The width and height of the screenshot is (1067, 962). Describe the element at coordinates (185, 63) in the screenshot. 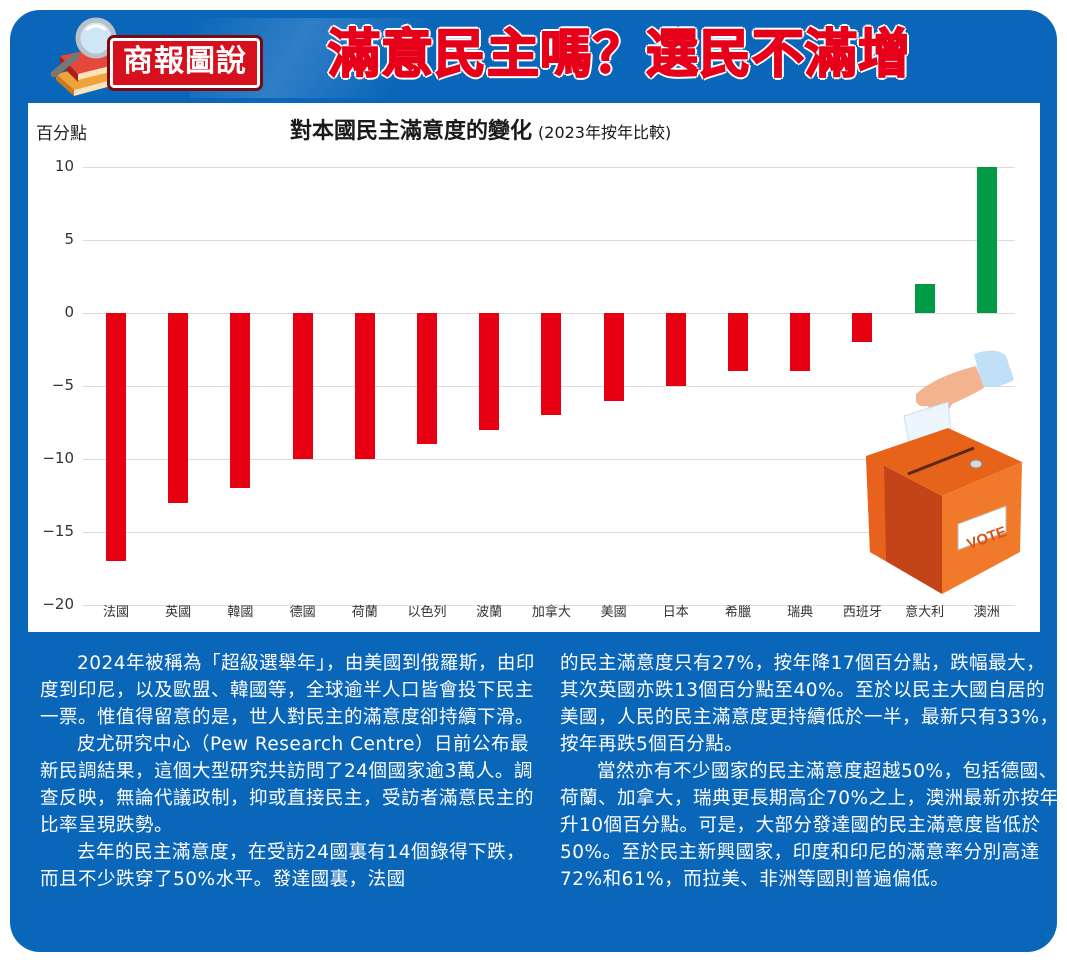

I see `logo-label: 商報圖說` at that location.